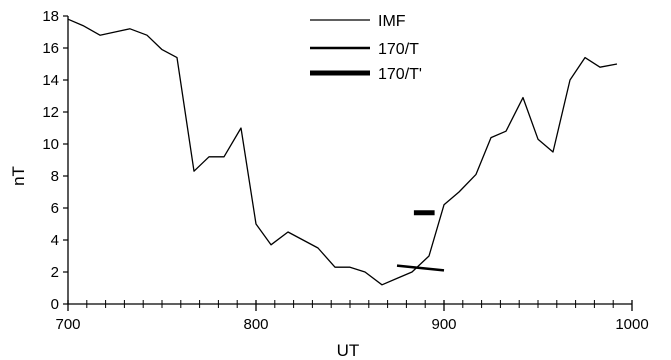 Image resolution: width=671 pixels, height=360 pixels. What do you see at coordinates (50, 16) in the screenshot?
I see `y-tick-label: 18` at bounding box center [50, 16].